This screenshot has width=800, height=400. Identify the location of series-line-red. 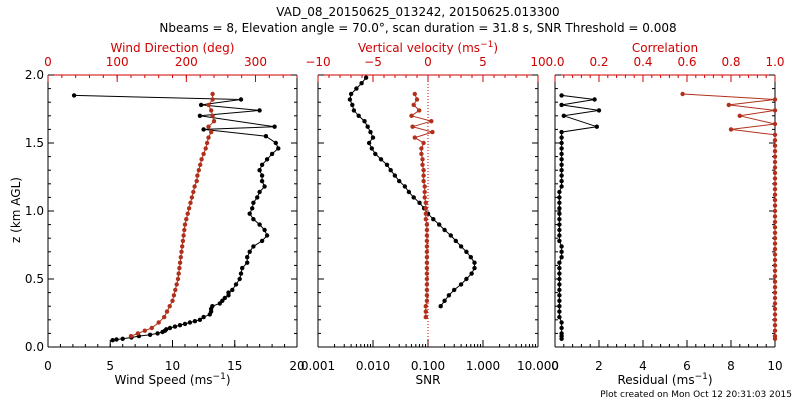
(729, 216).